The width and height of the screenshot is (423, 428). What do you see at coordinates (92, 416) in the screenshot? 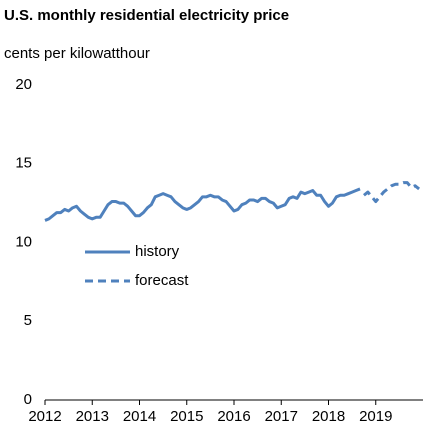
I see `x-tick-label: 2013` at bounding box center [92, 416].